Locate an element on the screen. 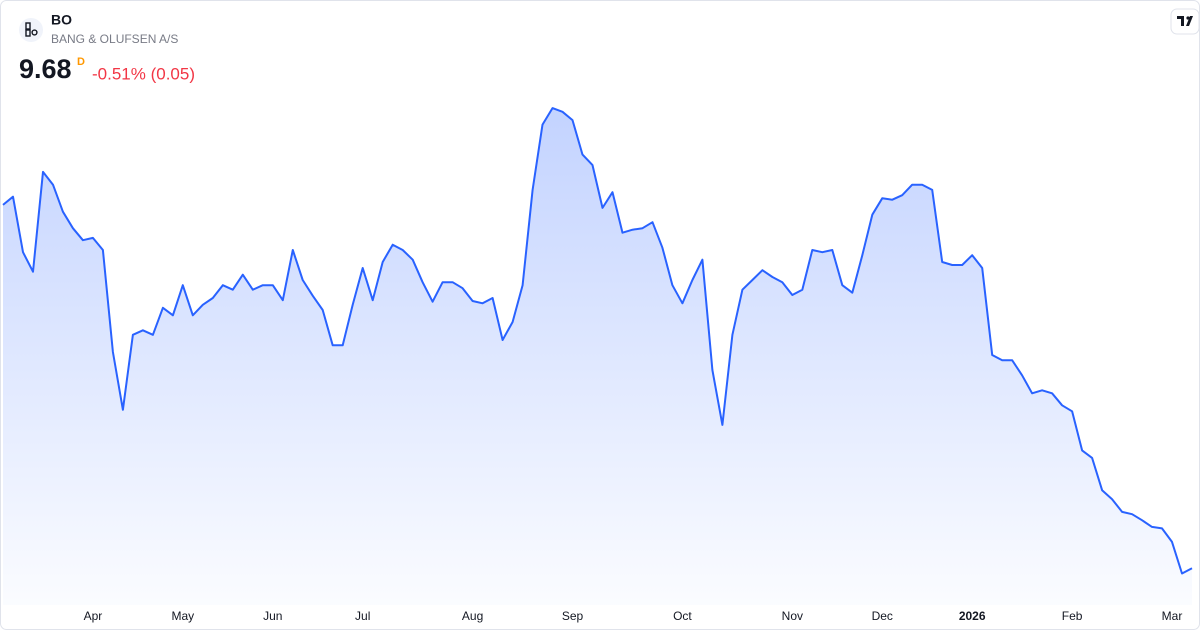 The height and width of the screenshot is (630, 1200). x-tick-label: Aug is located at coordinates (472, 616).